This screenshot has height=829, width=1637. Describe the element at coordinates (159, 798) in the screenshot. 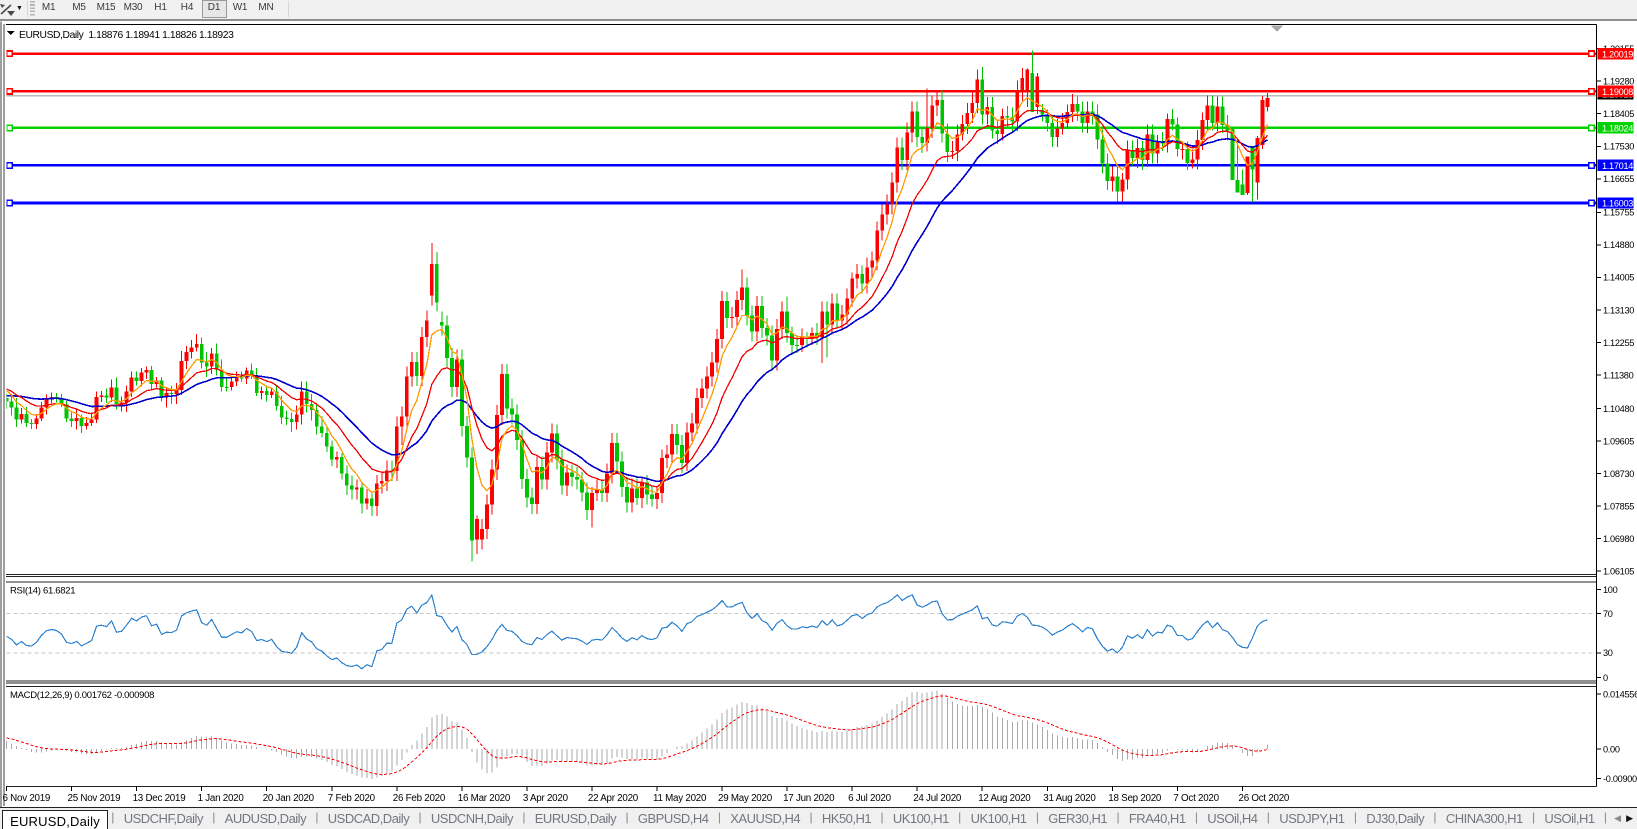

I see `svg-text: 13 Dec 2019` at that location.